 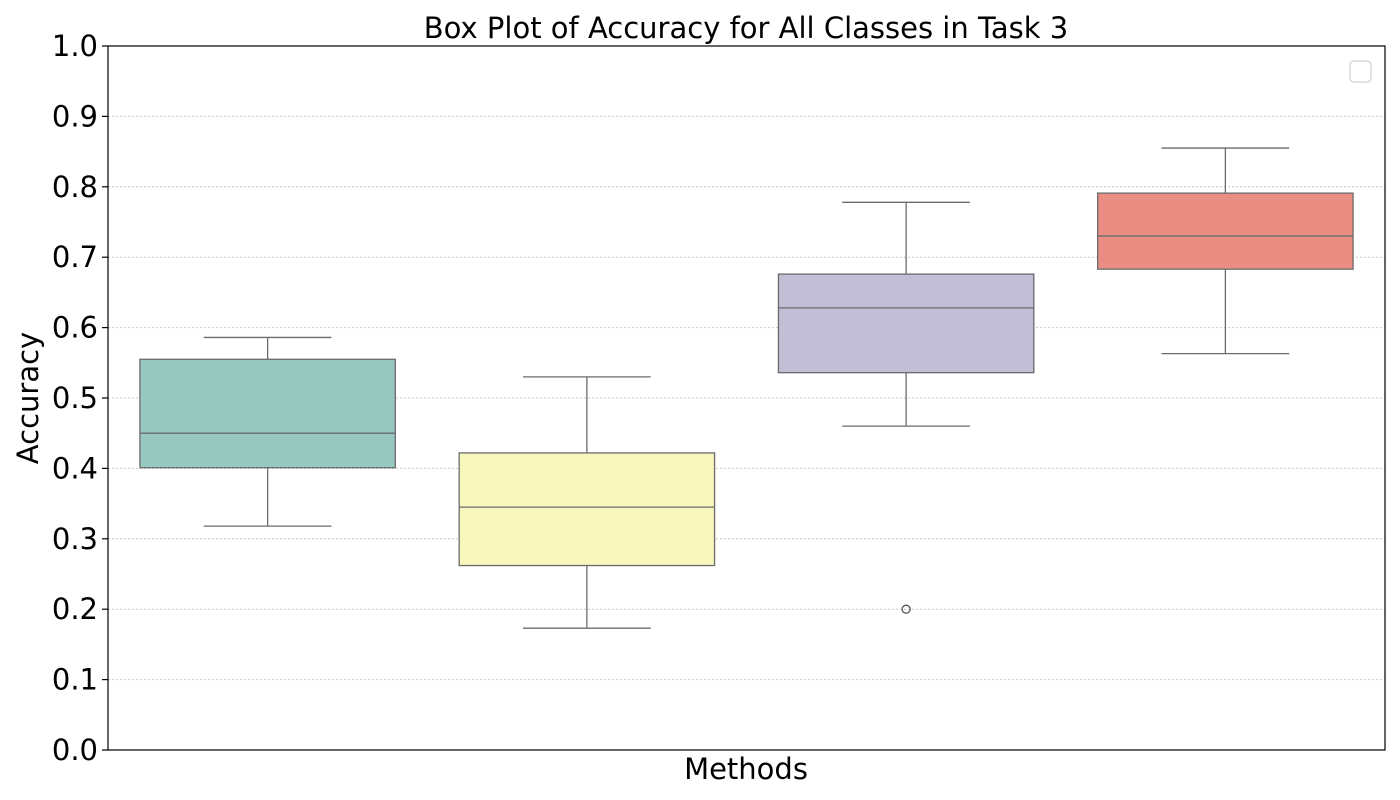 What do you see at coordinates (1360, 71) in the screenshot?
I see `legend-box` at bounding box center [1360, 71].